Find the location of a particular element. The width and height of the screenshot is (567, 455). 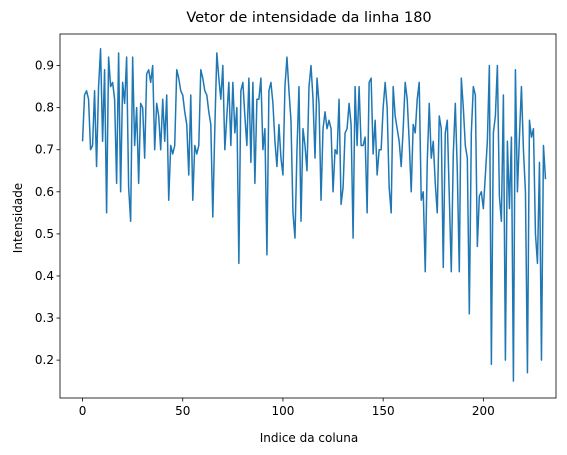

y-tick-label: 0.6 is located at coordinates (44, 192).